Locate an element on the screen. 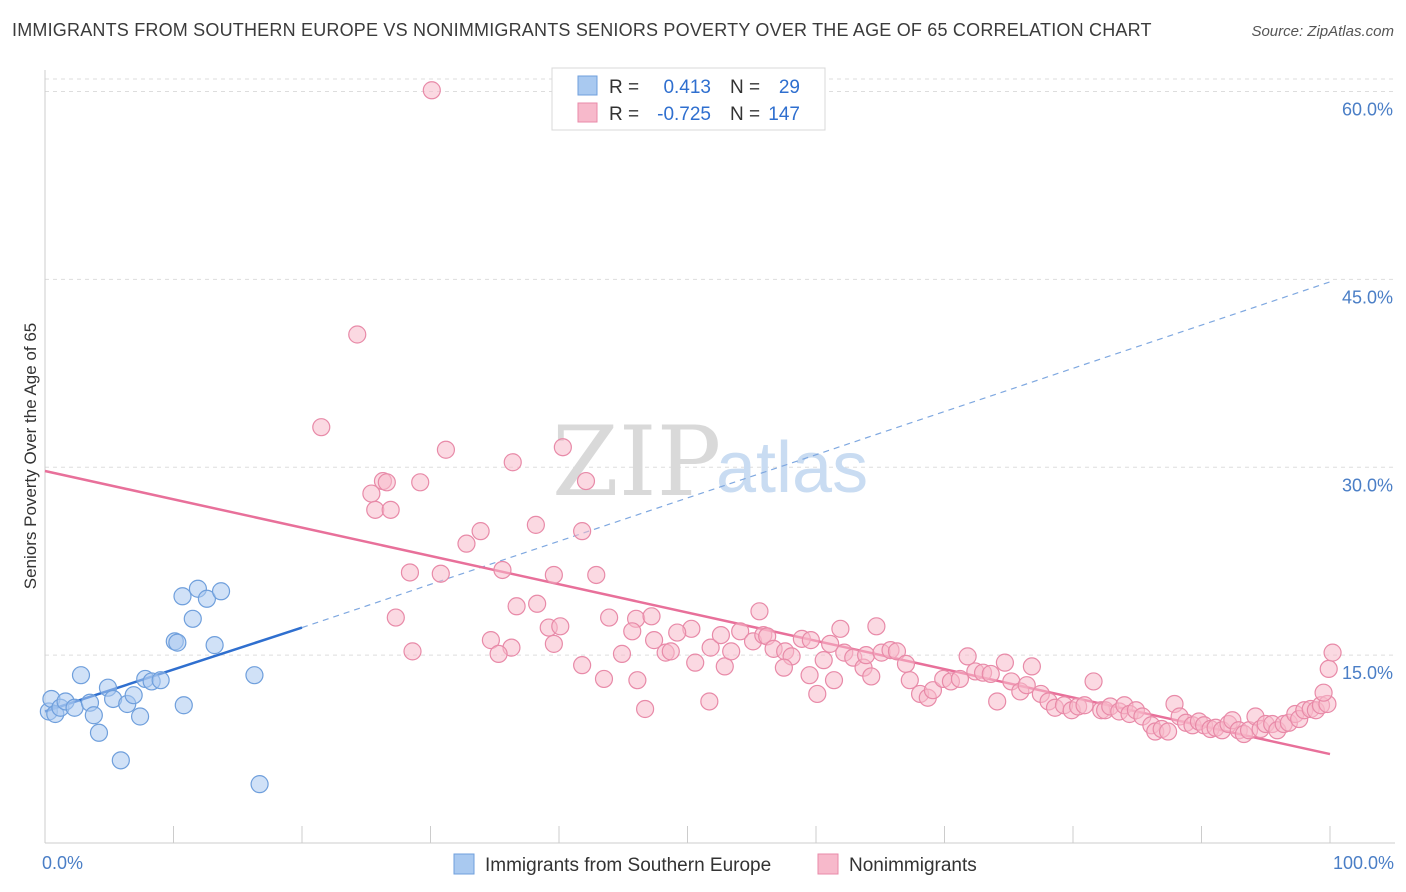  legend-n-value: 147 is located at coordinates (784, 114).